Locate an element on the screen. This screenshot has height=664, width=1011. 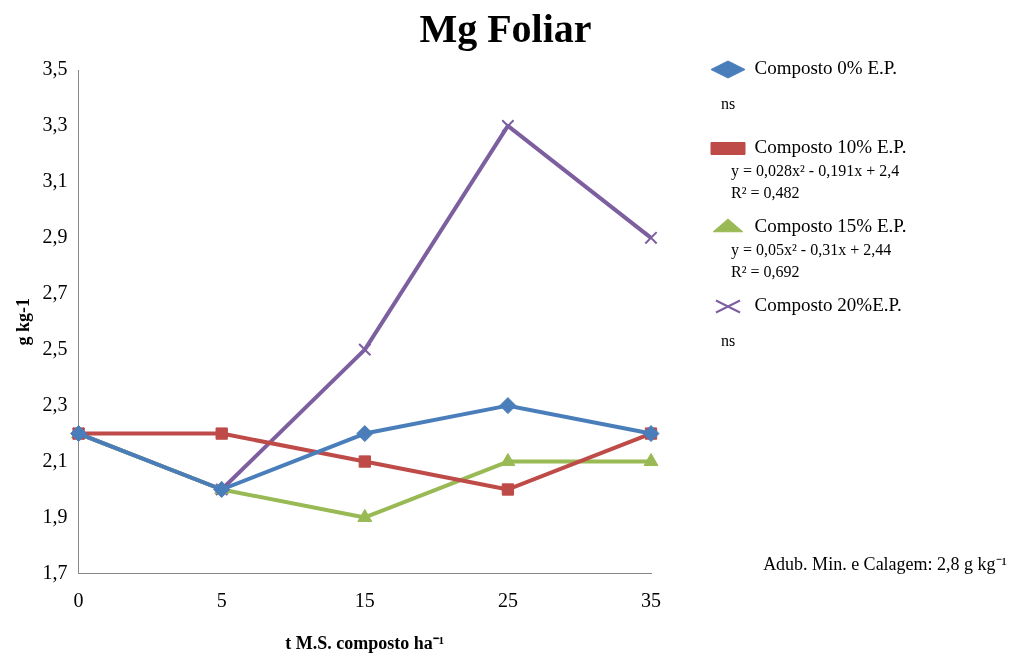
x-tick-label: 25 is located at coordinates (507, 599).